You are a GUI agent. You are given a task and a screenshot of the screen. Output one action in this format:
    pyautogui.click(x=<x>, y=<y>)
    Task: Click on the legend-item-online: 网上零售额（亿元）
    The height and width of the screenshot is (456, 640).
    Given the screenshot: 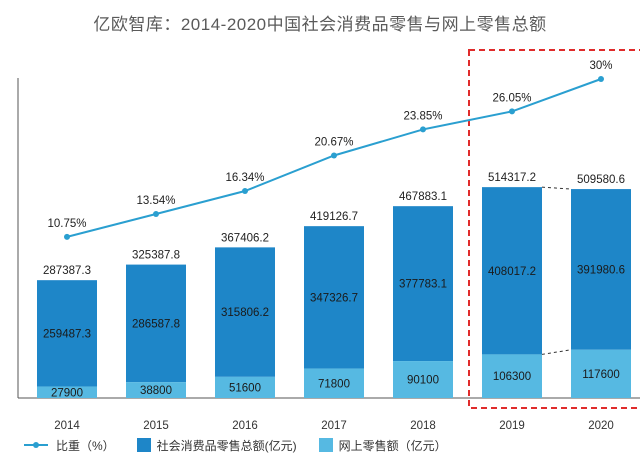 What is the action you would take?
    pyautogui.click(x=382, y=445)
    